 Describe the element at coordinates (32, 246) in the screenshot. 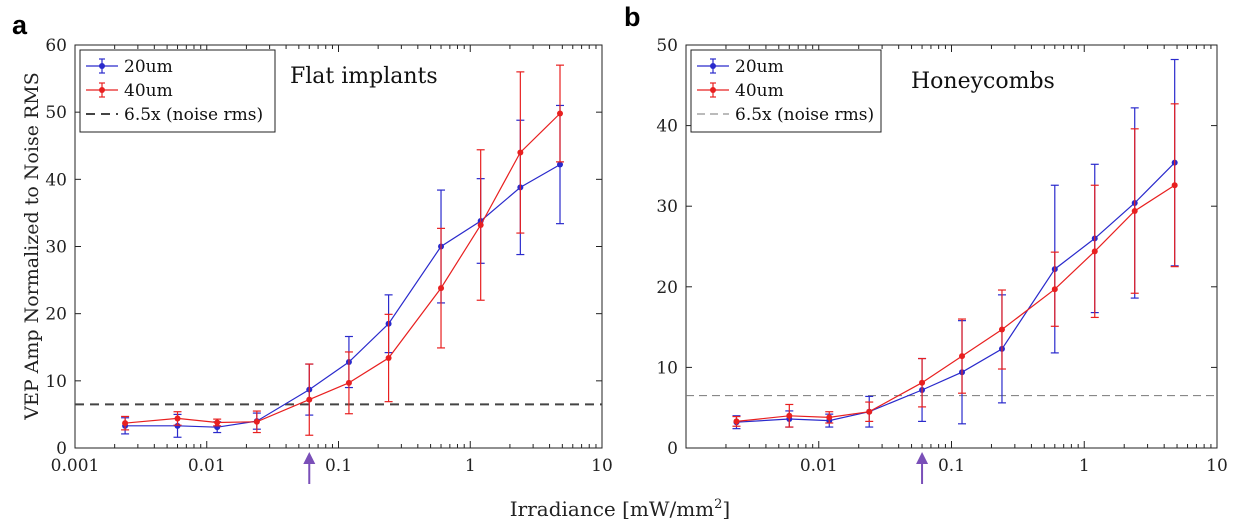

I see `y-axis-label: VEP Amp Normalized to Noise RMS` at that location.